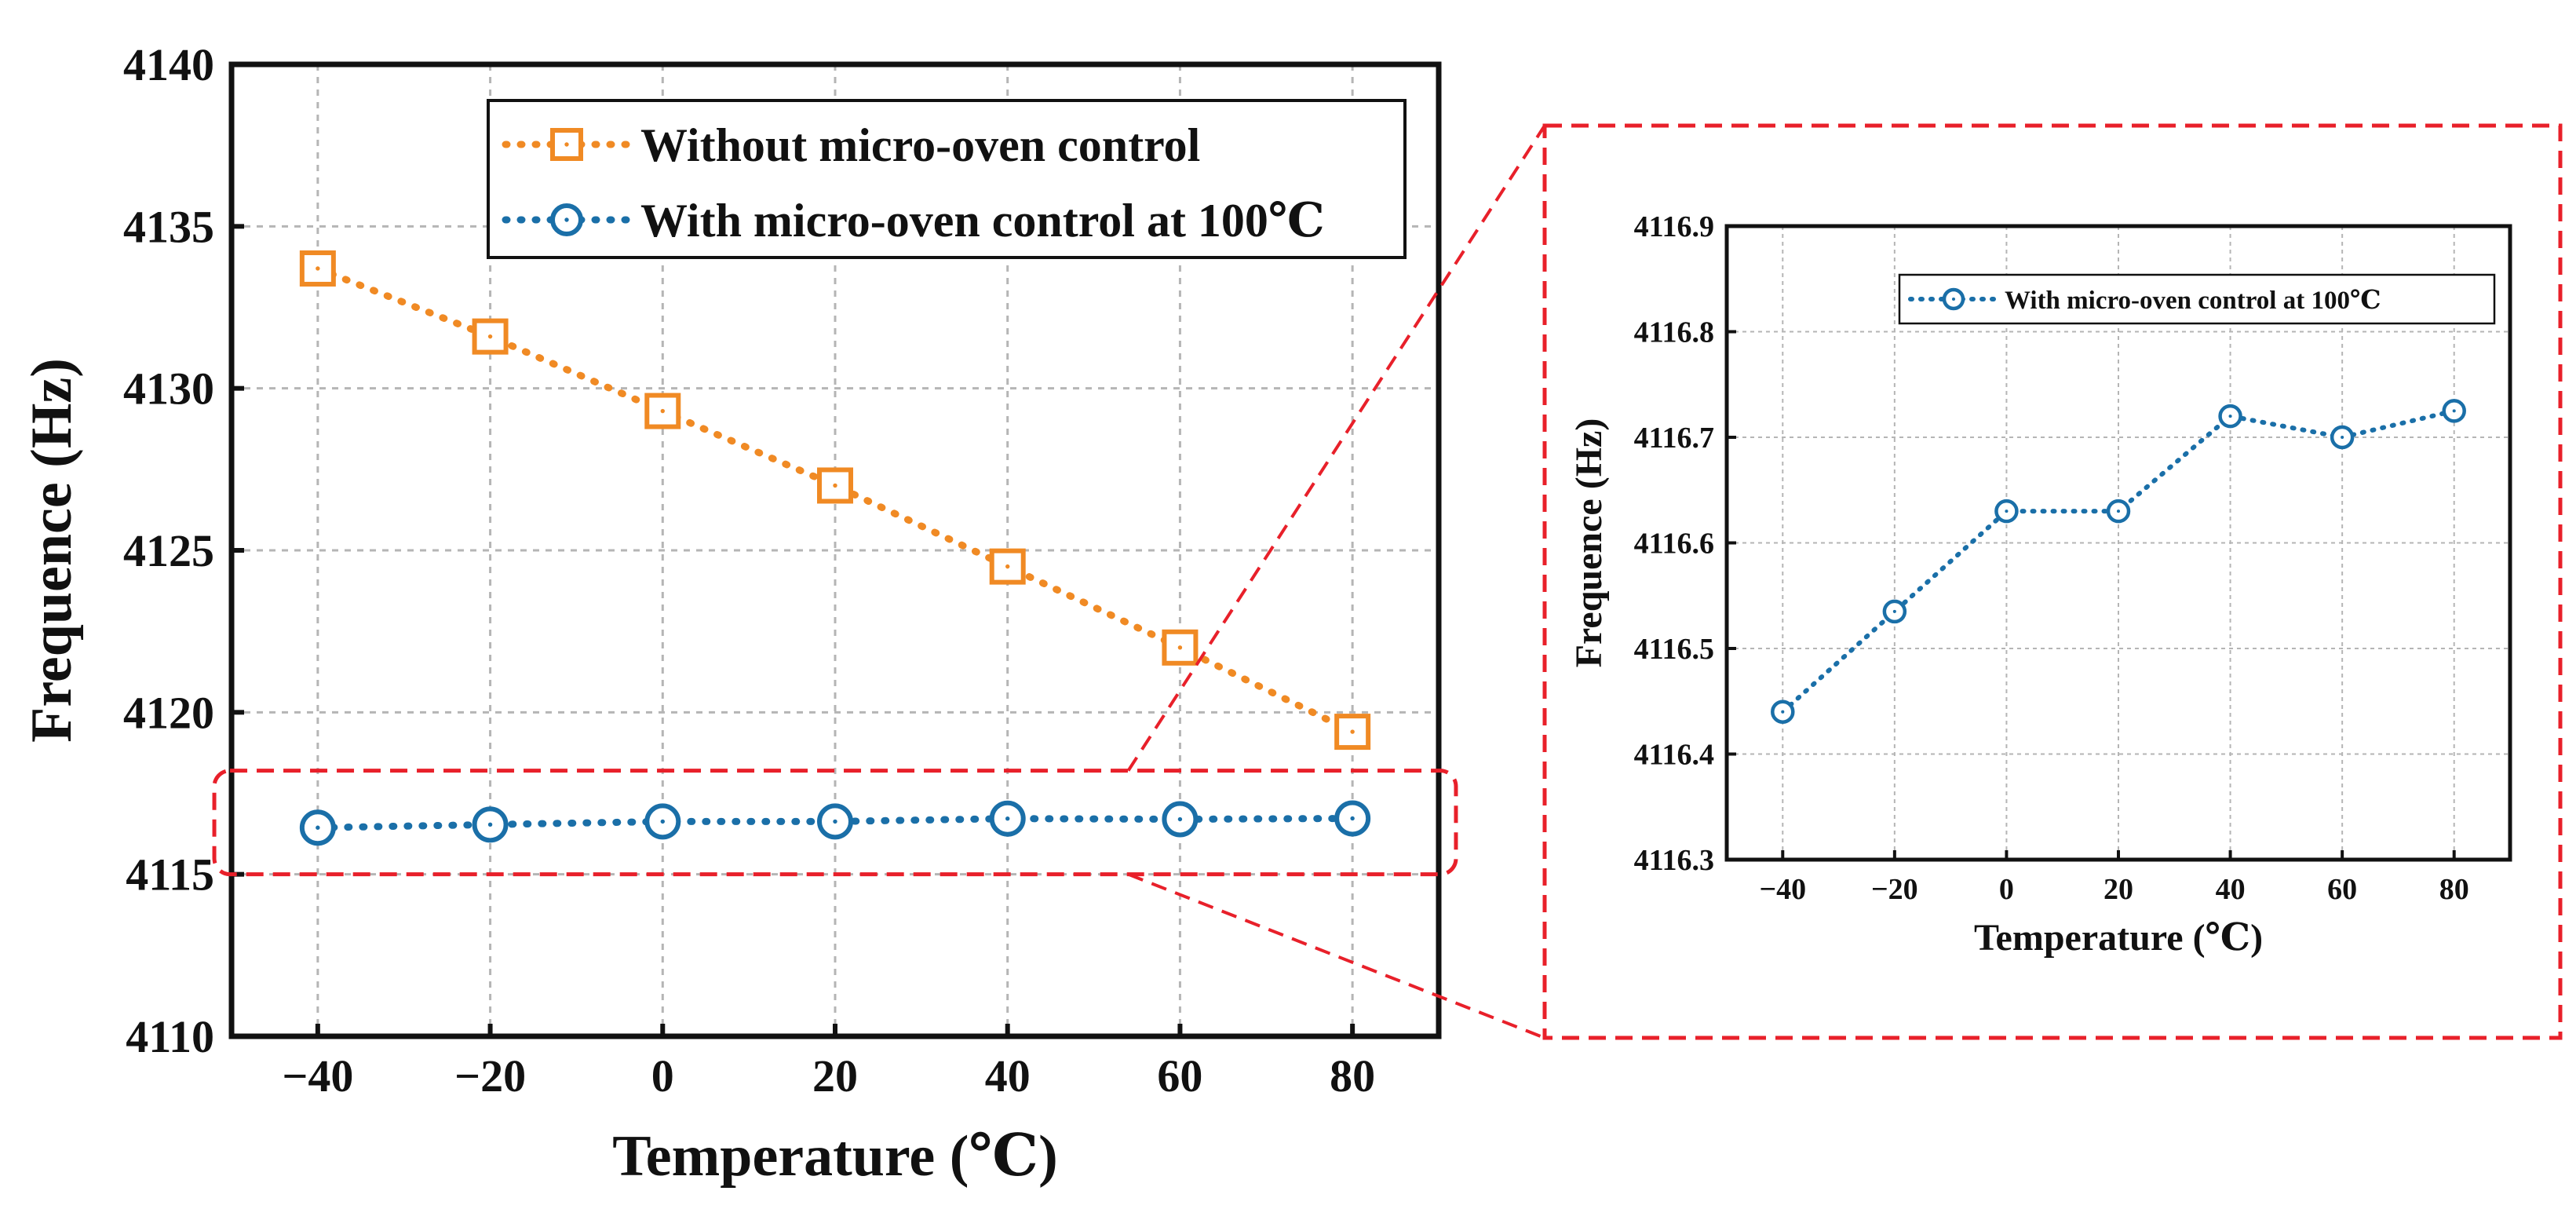  Describe the element at coordinates (983, 221) in the screenshot. I see `chart-0-legend-label: With micro-oven control at 100℃` at that location.